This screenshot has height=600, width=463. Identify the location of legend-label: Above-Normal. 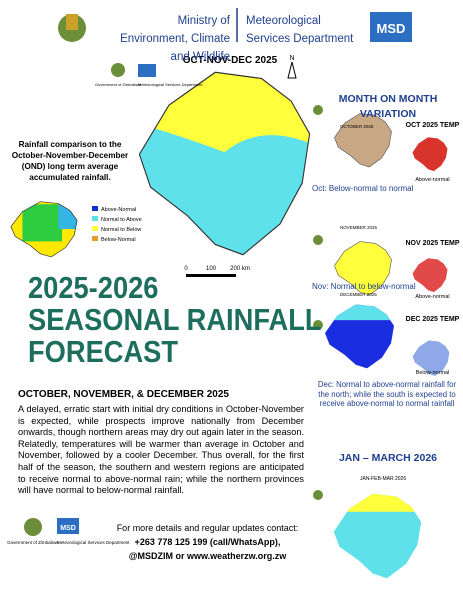
(118, 210).